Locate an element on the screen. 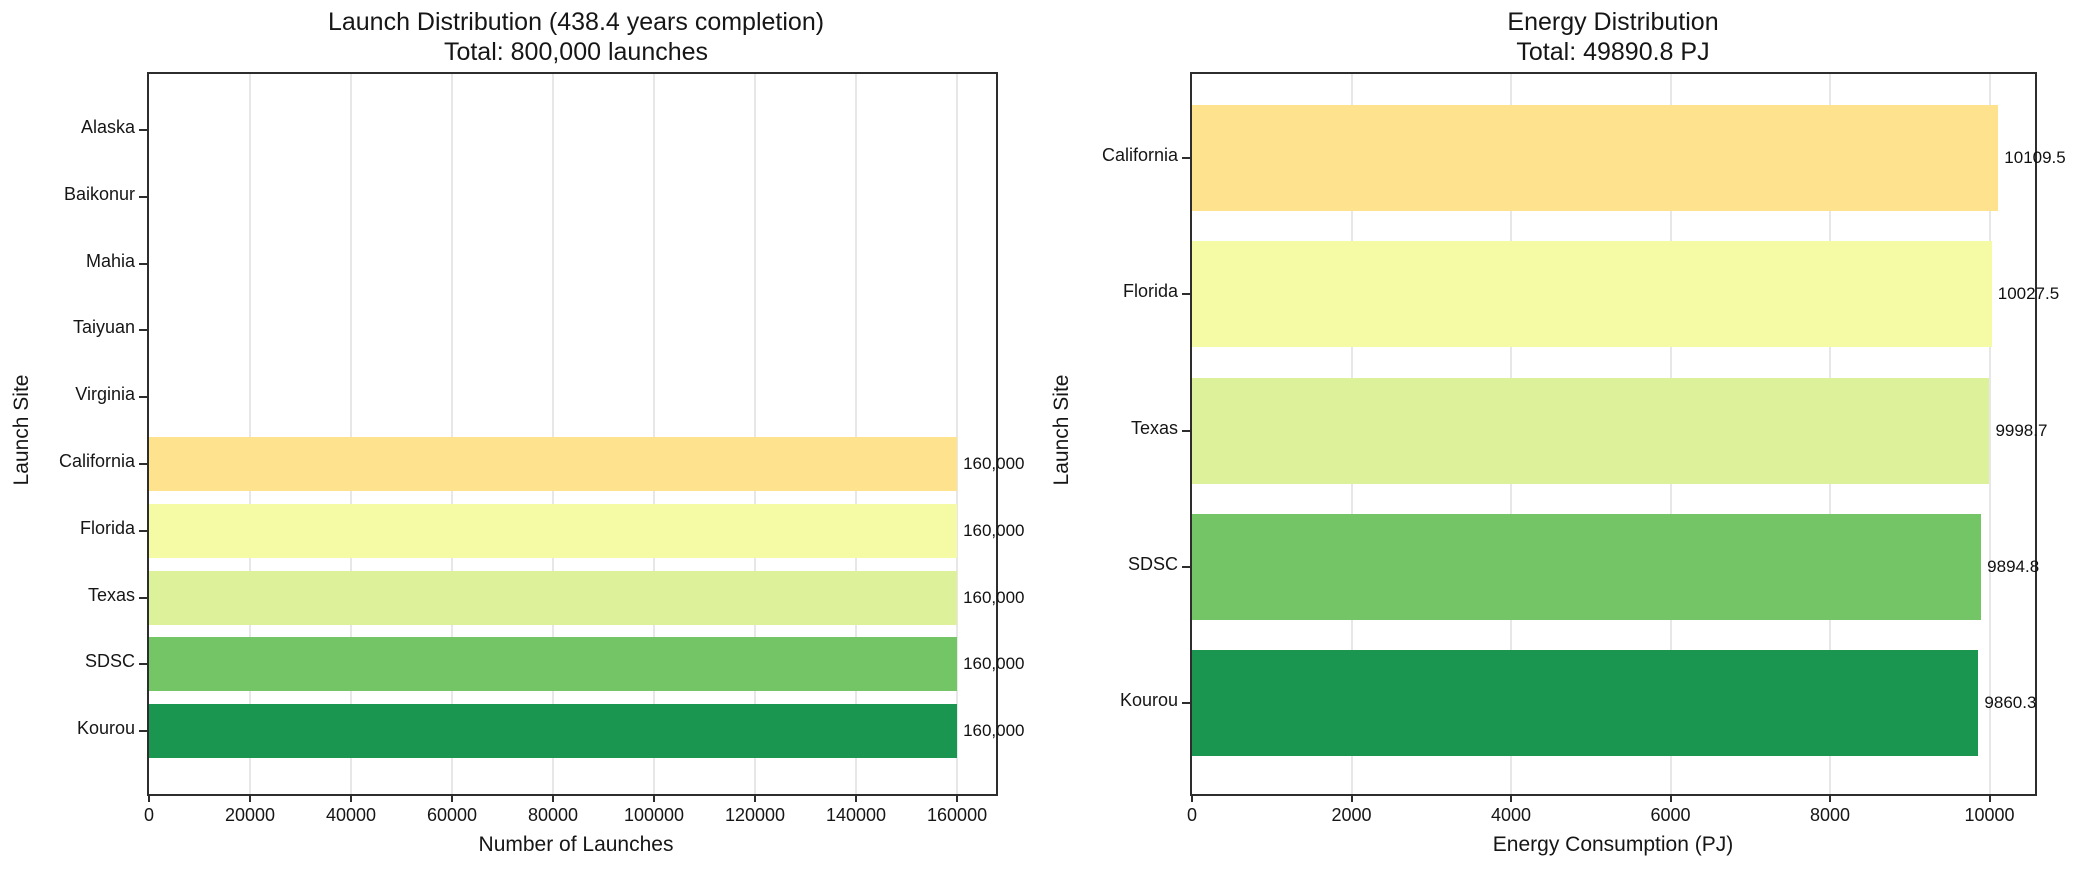  bar-value-label-florida: 160,000 is located at coordinates (994, 530).